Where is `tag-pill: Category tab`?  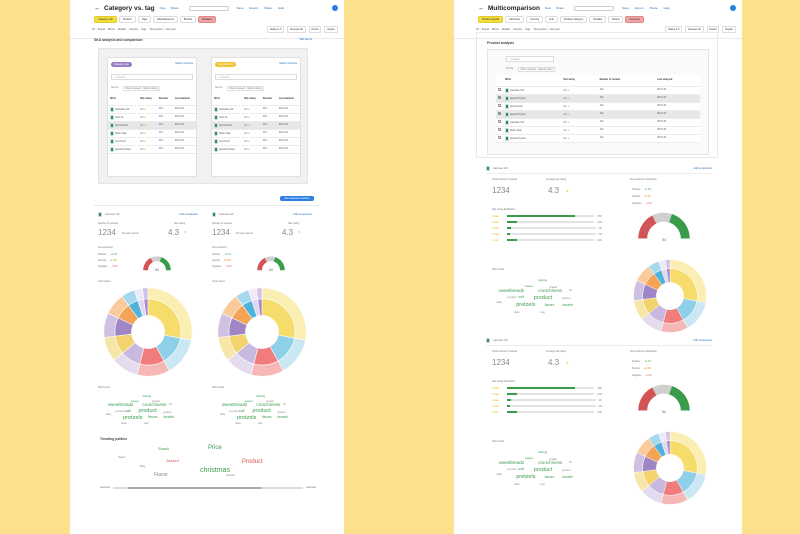
tag-pill: Category tab is located at coordinates (121, 64).